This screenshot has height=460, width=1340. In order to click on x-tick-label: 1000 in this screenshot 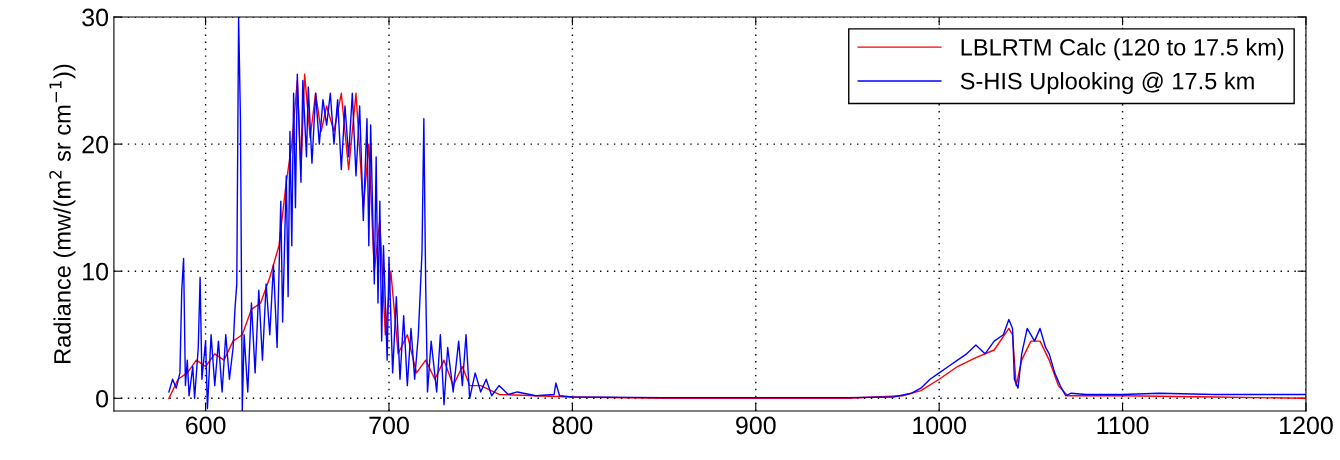, I will do `click(940, 425)`.